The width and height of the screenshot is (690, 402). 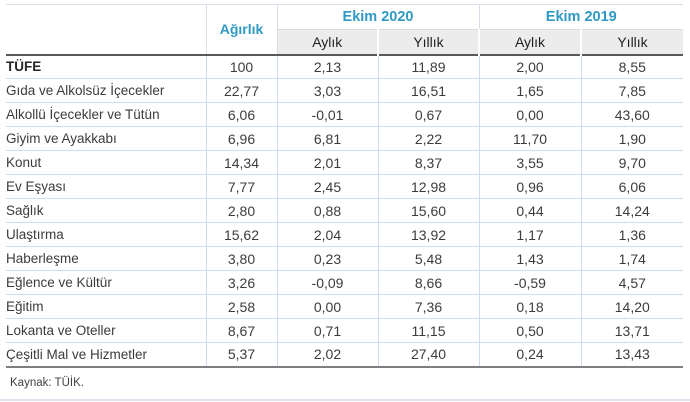 I want to click on row-label: Alkollü İçecekler ve Tütün, so click(x=106, y=114).